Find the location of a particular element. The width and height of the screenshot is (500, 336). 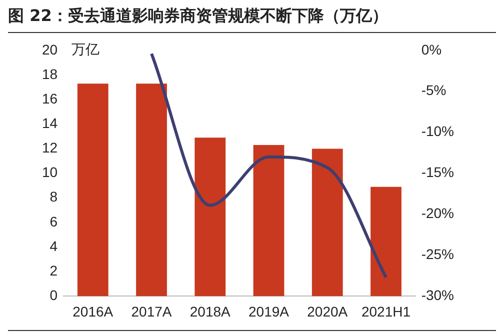

y-tick-label: 2 is located at coordinates (54, 270).